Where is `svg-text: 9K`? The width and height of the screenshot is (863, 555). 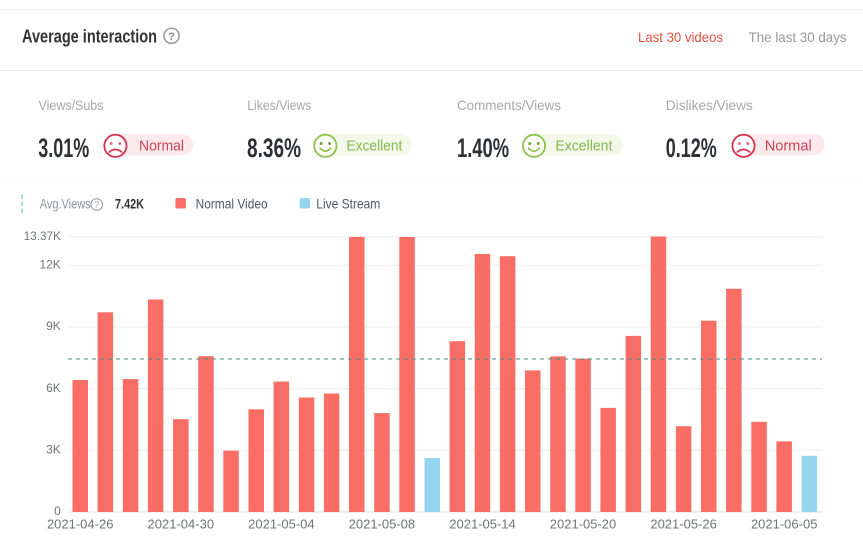 svg-text: 9K is located at coordinates (53, 326).